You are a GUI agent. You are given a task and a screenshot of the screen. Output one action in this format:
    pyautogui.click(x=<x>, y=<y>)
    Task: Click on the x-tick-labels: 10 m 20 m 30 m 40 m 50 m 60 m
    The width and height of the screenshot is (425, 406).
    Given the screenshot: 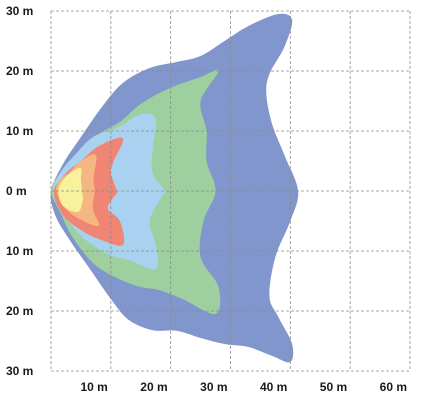 What is the action you would take?
    pyautogui.click(x=243, y=387)
    